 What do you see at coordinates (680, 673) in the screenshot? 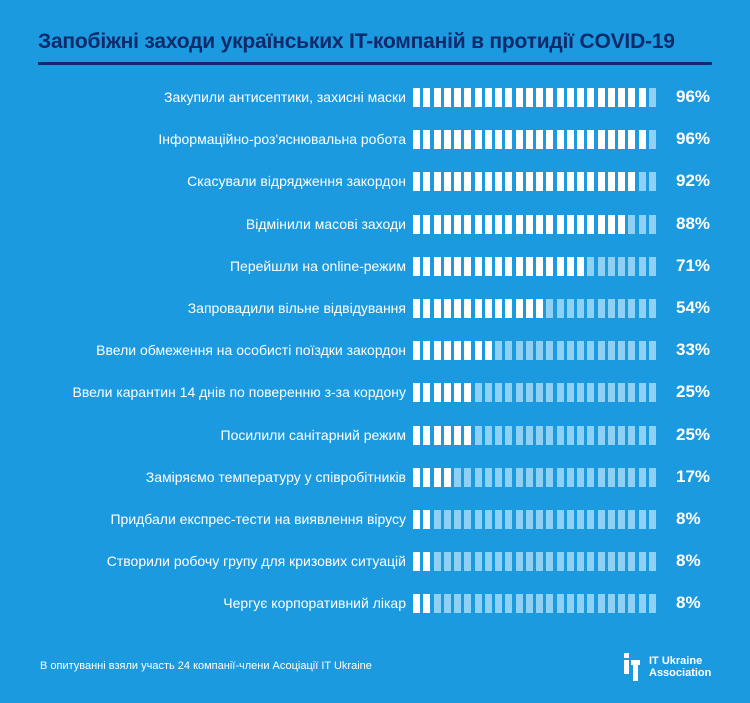
I see `logo-line-2: Association` at bounding box center [680, 673].